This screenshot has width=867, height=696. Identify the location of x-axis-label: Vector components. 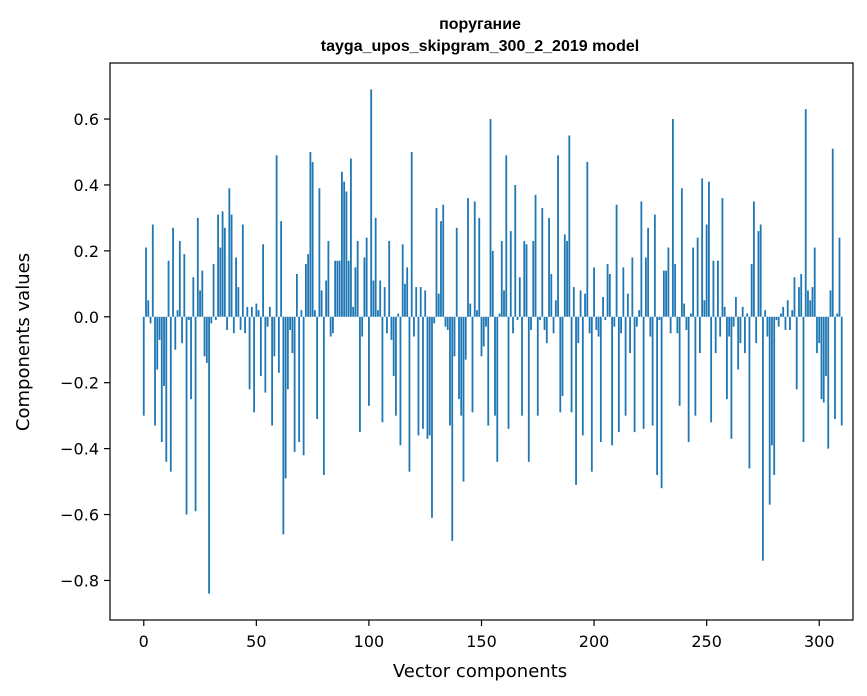
(480, 671).